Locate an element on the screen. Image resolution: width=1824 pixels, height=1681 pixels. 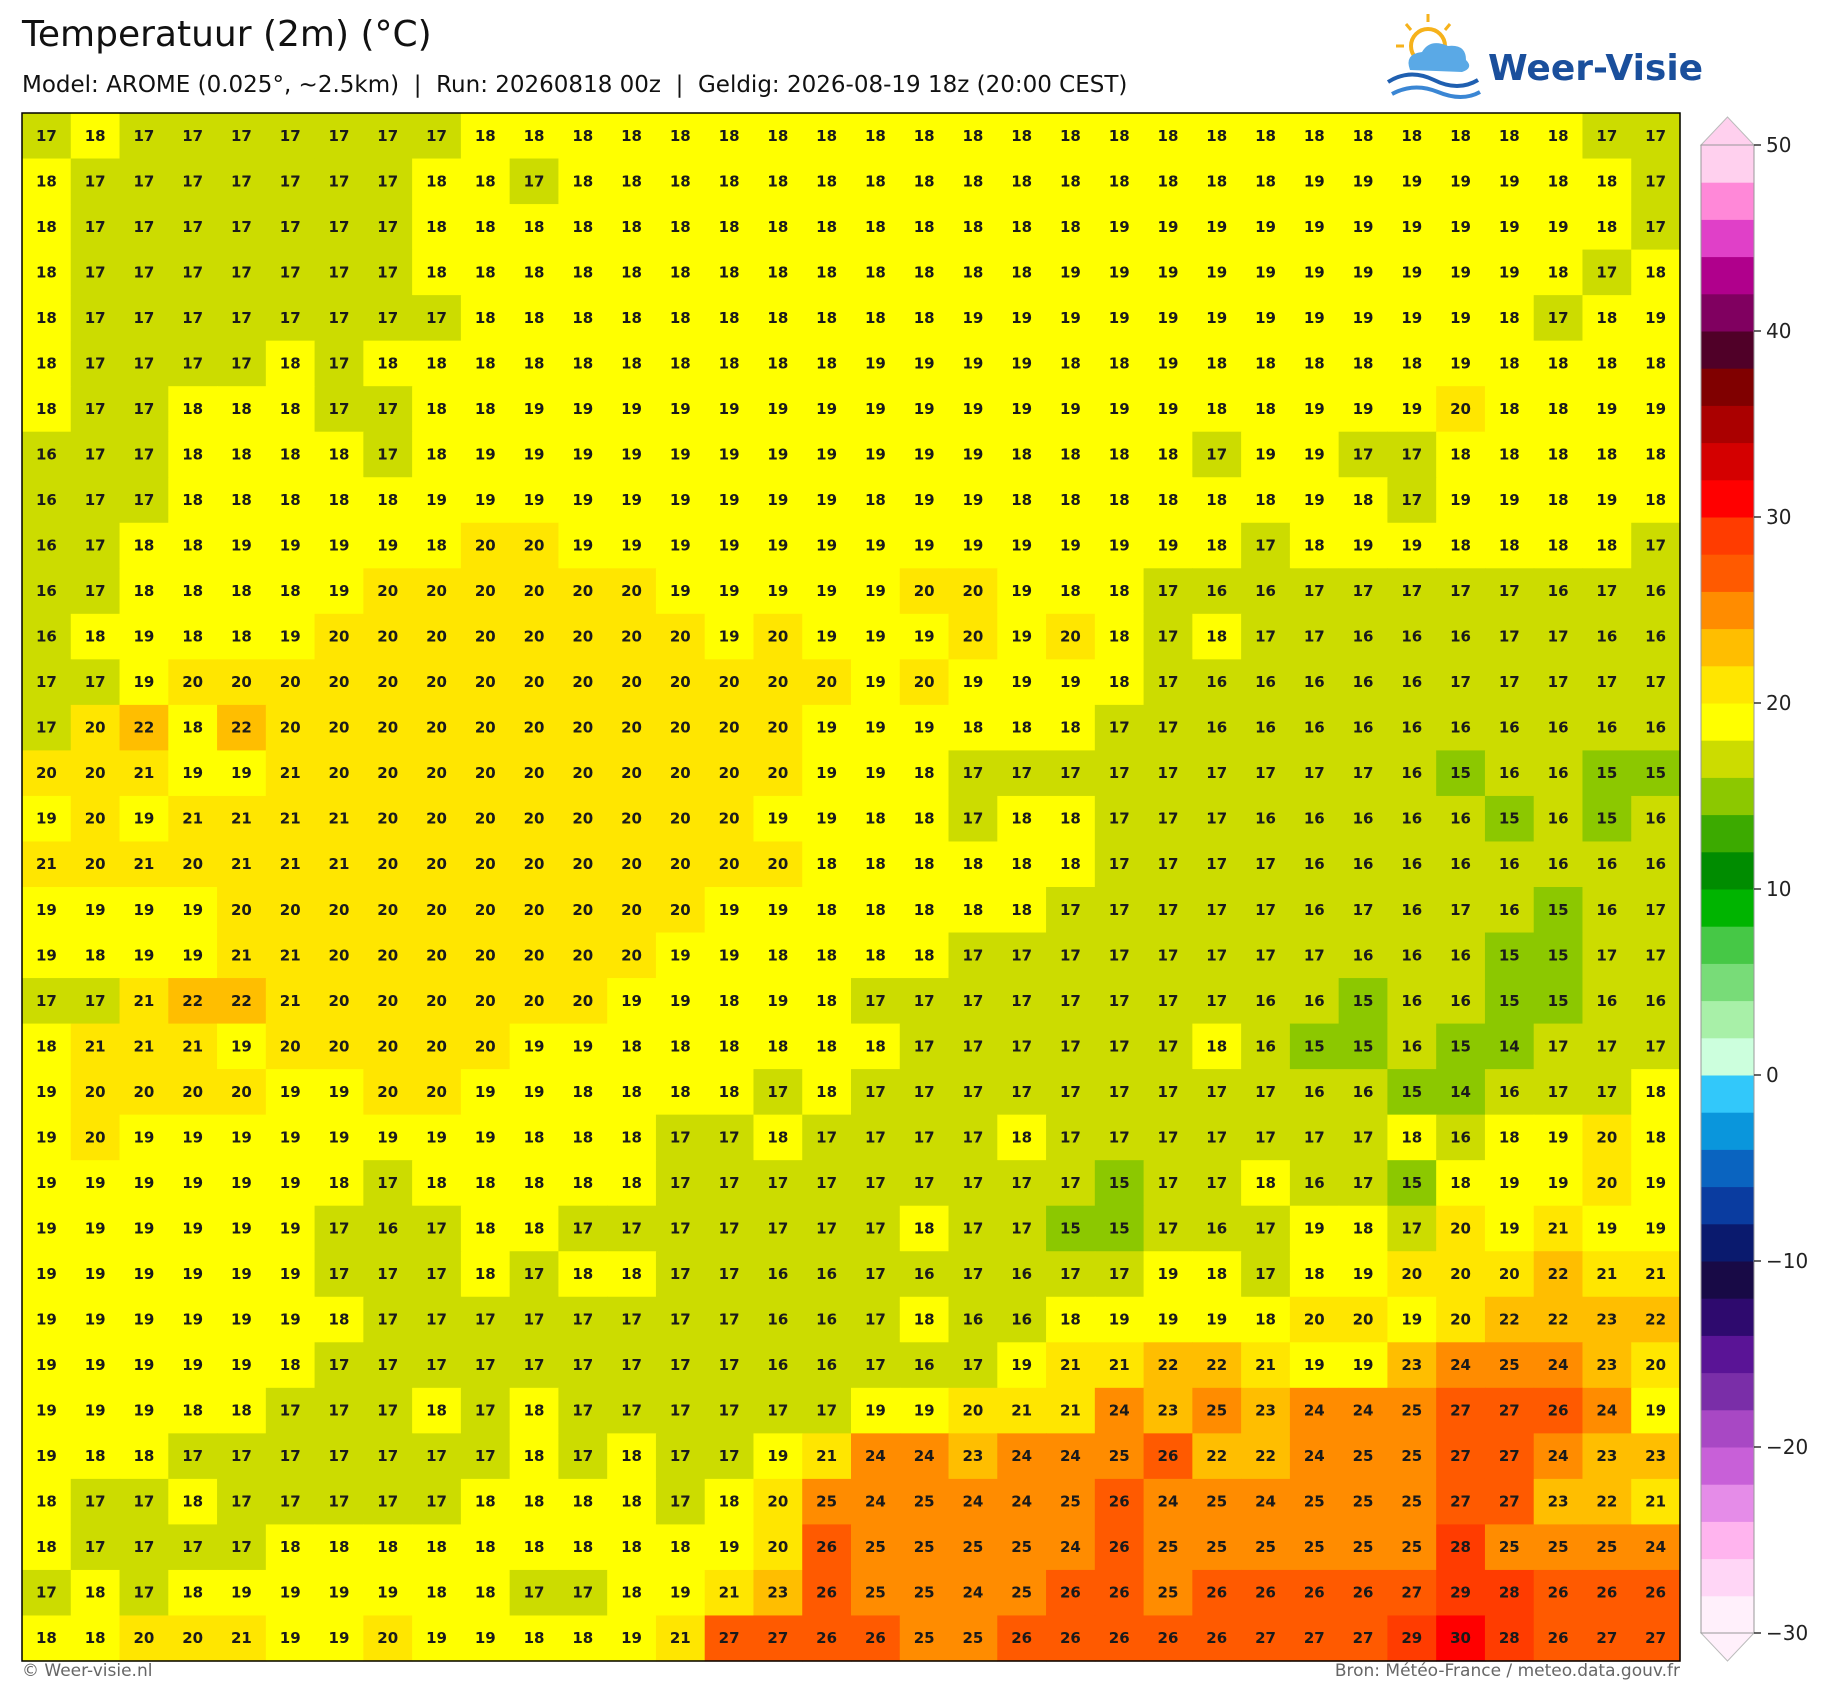
temperature-label: 26 is located at coordinates (1363, 1593).